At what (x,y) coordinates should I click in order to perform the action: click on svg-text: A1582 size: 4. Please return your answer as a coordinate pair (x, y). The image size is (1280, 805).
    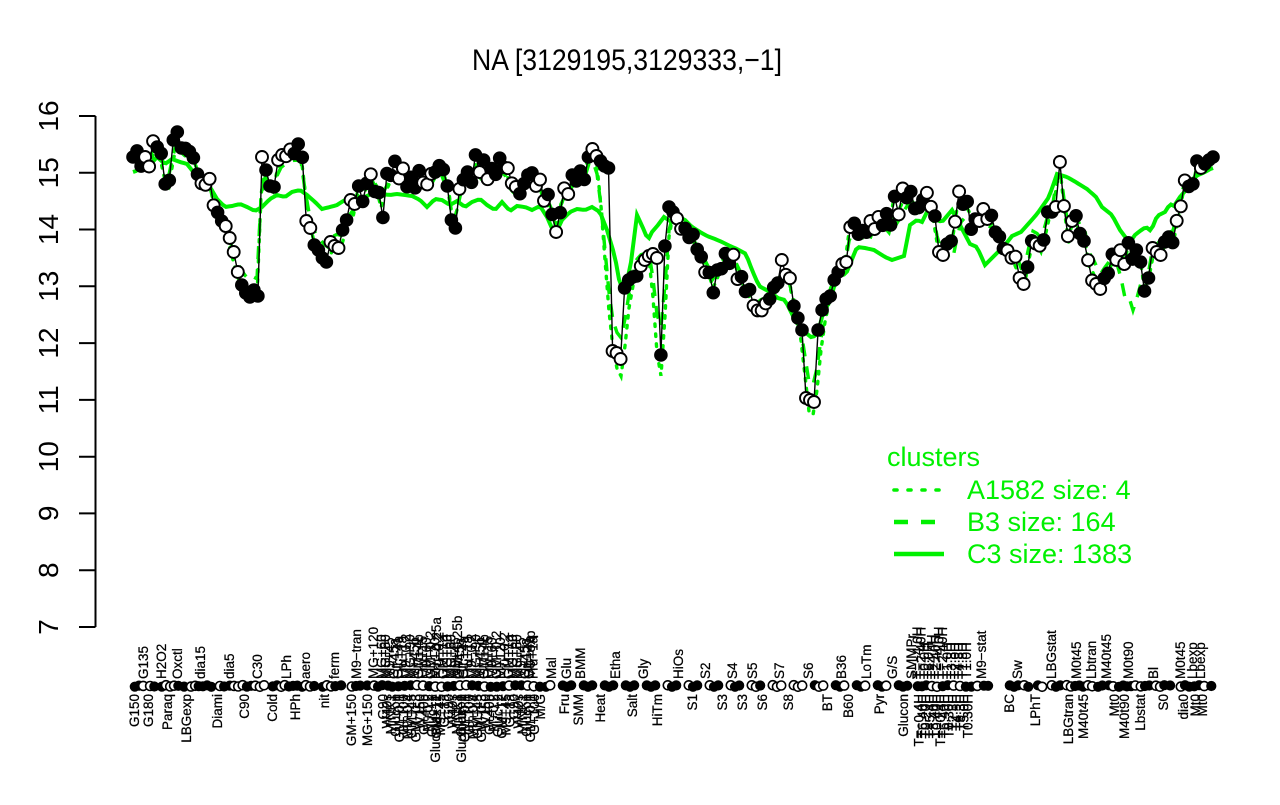
    Looking at the image, I should click on (1049, 490).